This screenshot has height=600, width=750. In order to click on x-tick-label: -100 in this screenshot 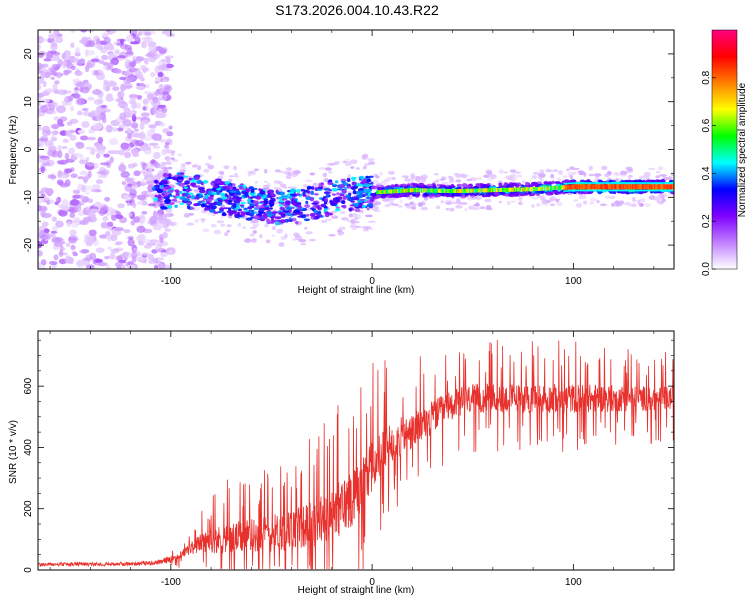, I will do `click(171, 582)`.